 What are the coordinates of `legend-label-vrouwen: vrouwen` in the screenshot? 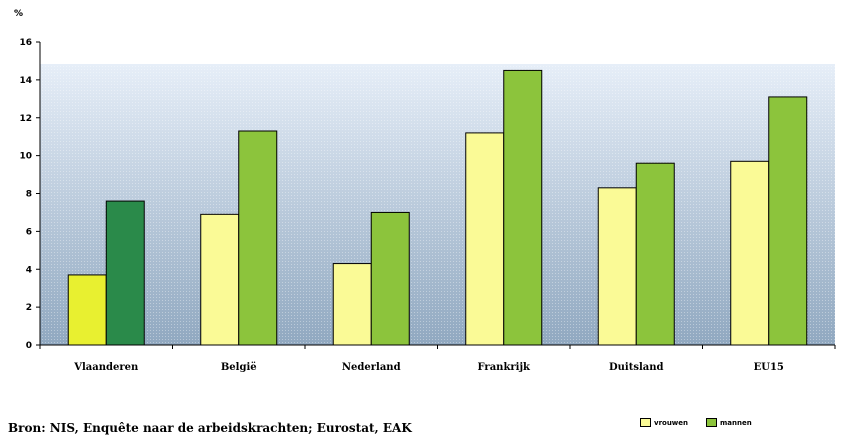 It's located at (671, 422).